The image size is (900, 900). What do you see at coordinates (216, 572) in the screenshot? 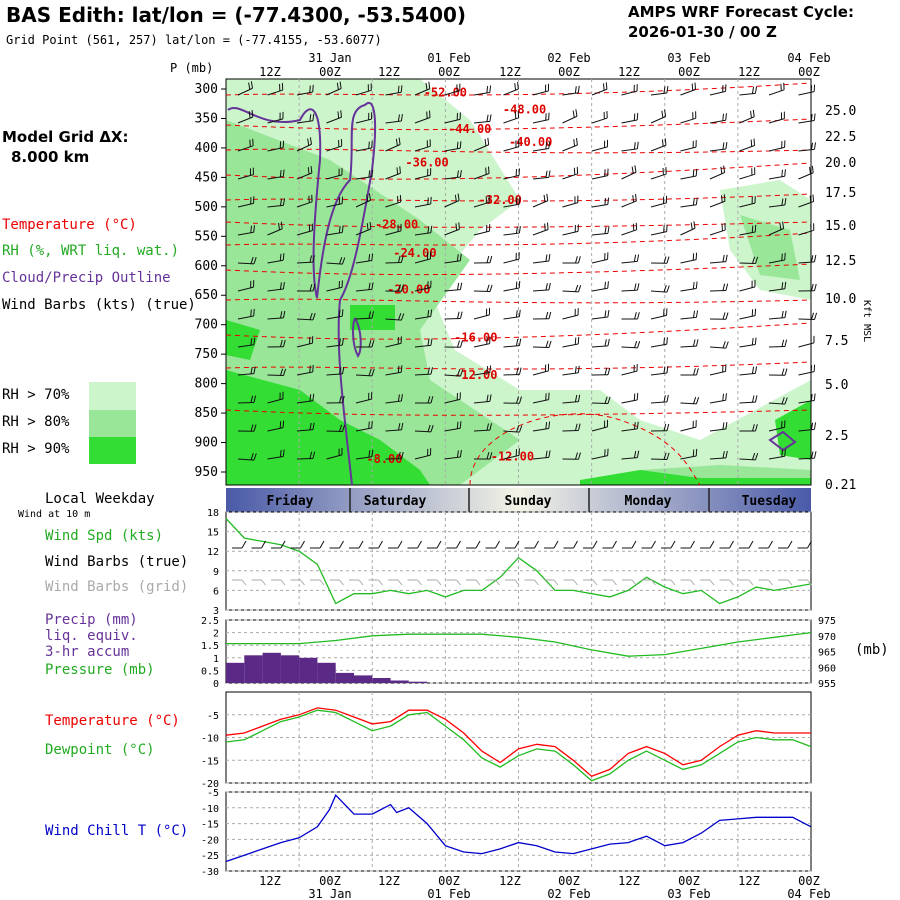
I see `wind-speed-tick-label: 9` at bounding box center [216, 572].